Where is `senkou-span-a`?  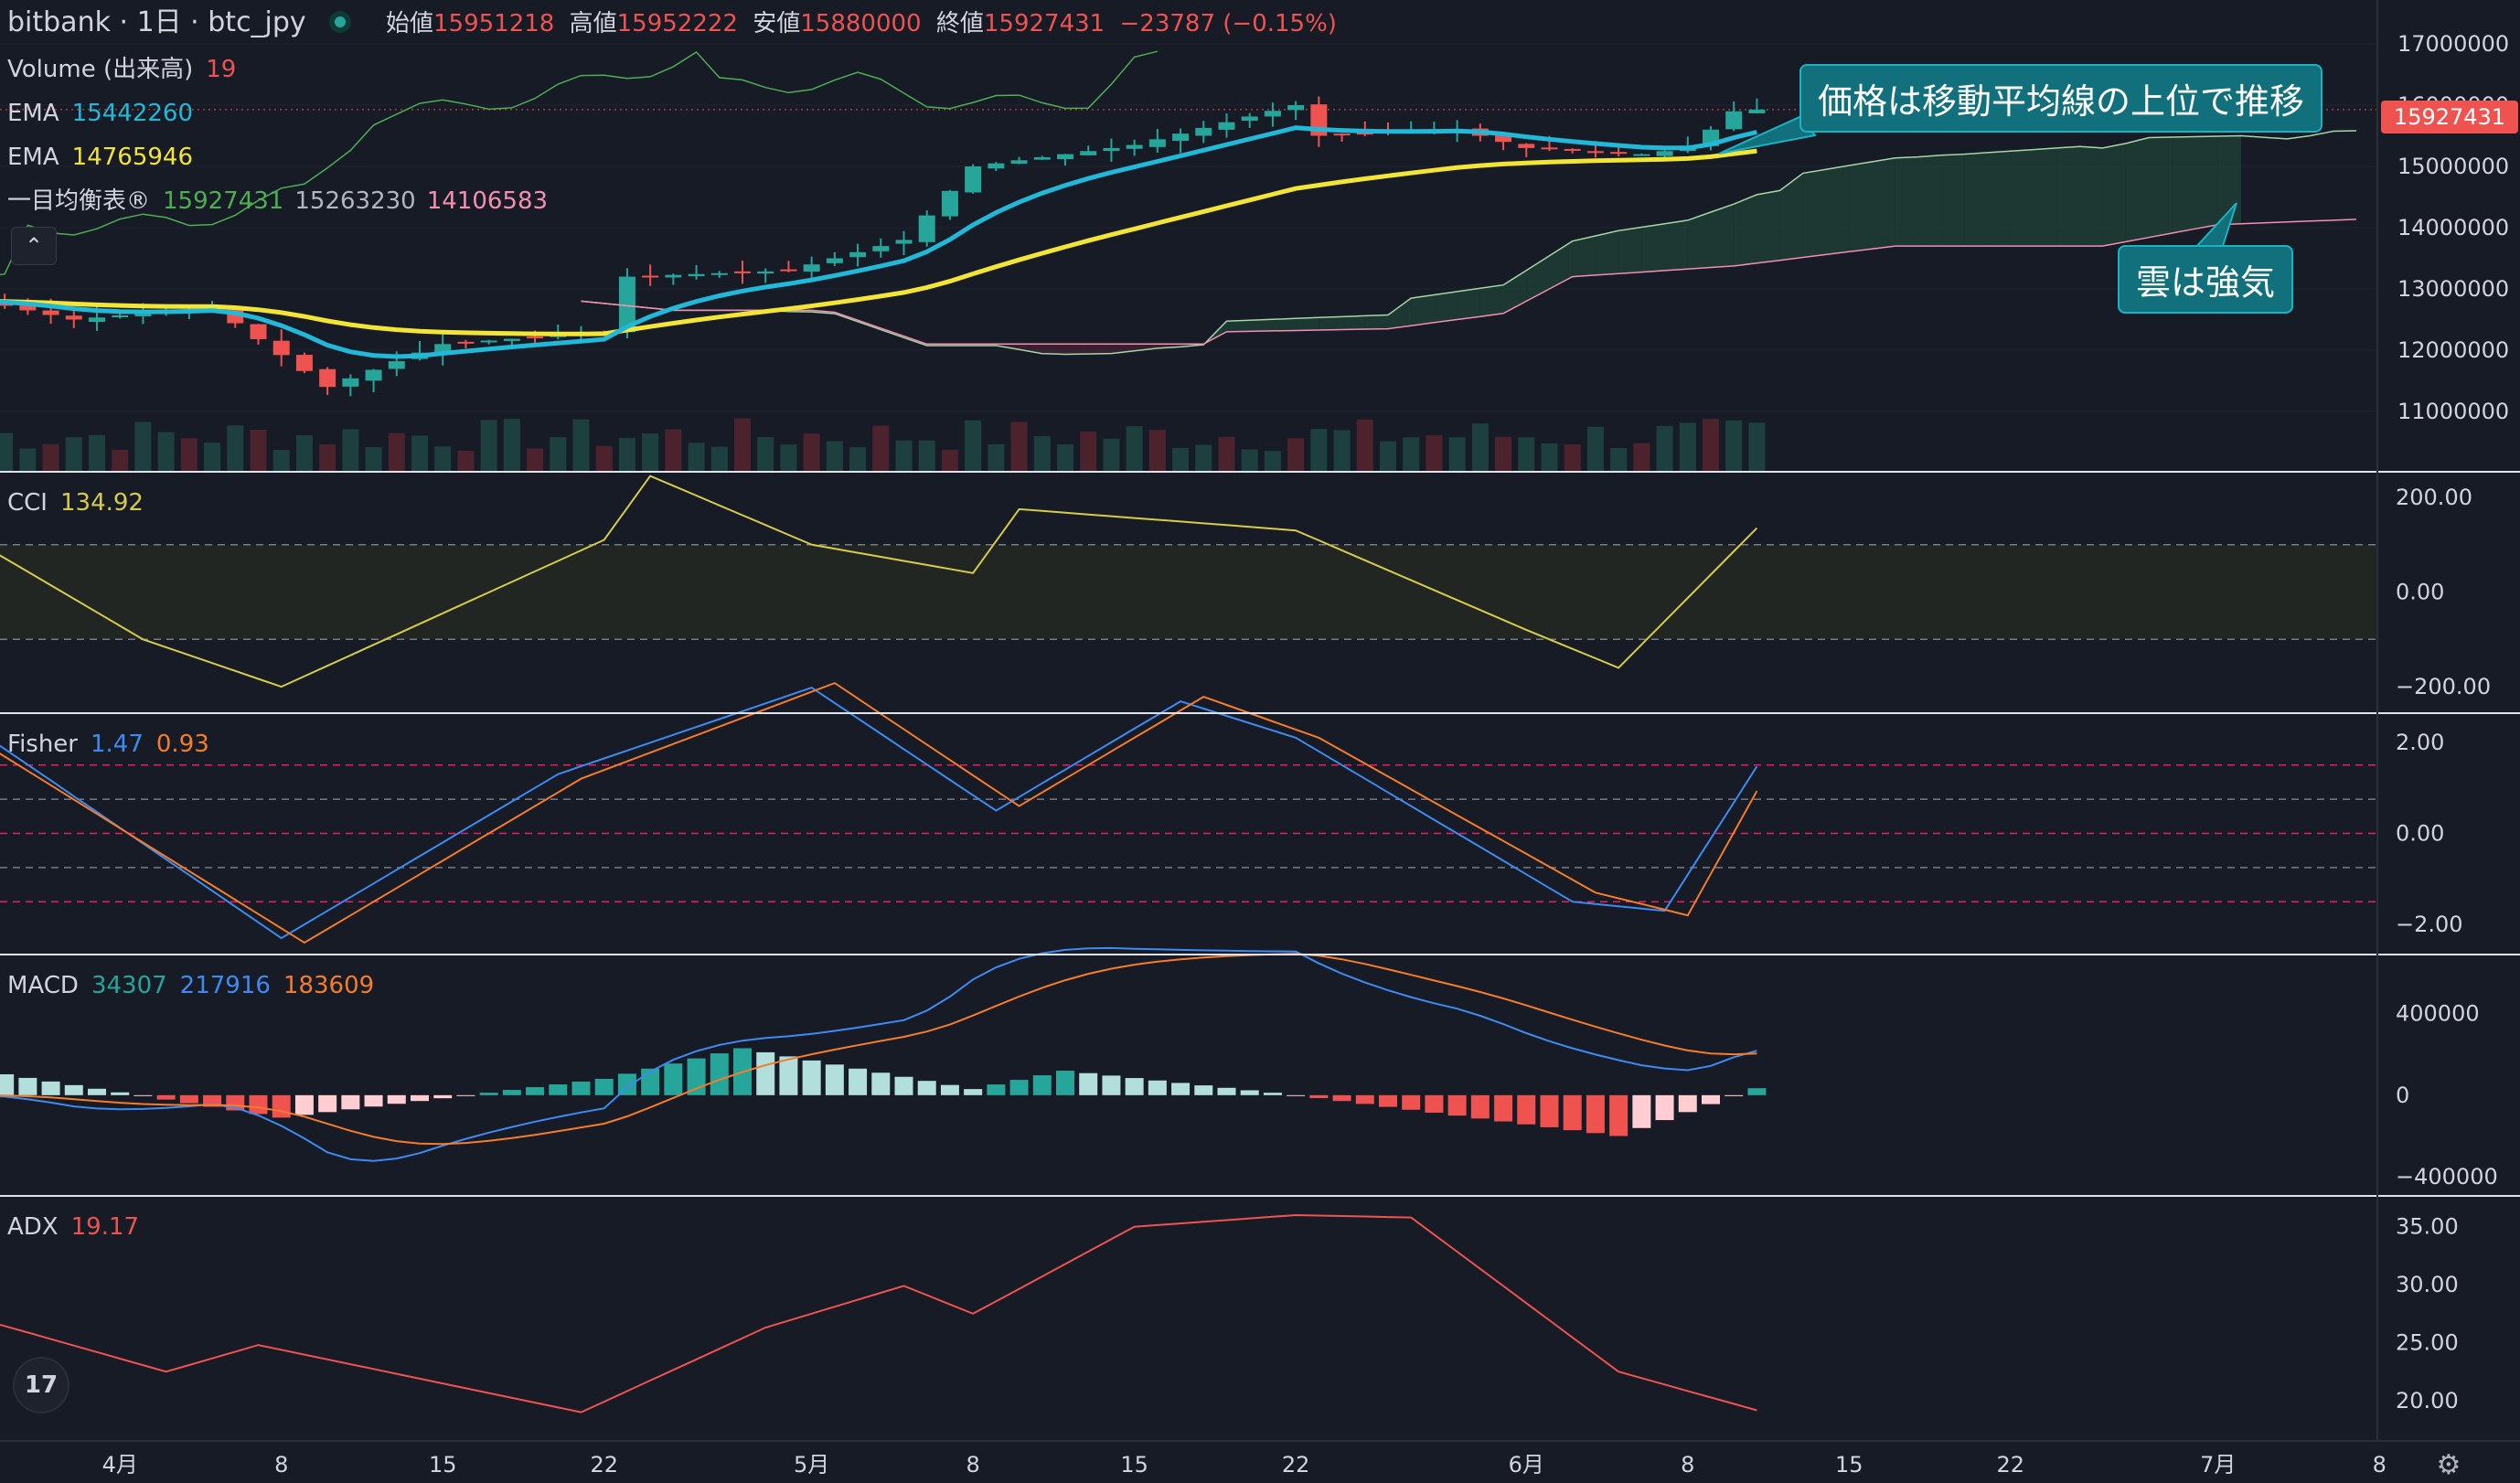
senkou-span-a is located at coordinates (1469, 243).